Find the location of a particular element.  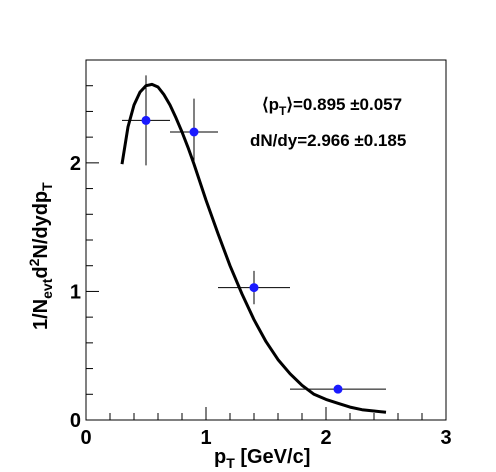

y-axis-title: 1/Nevtd2N/dydpT is located at coordinates (40, 256).